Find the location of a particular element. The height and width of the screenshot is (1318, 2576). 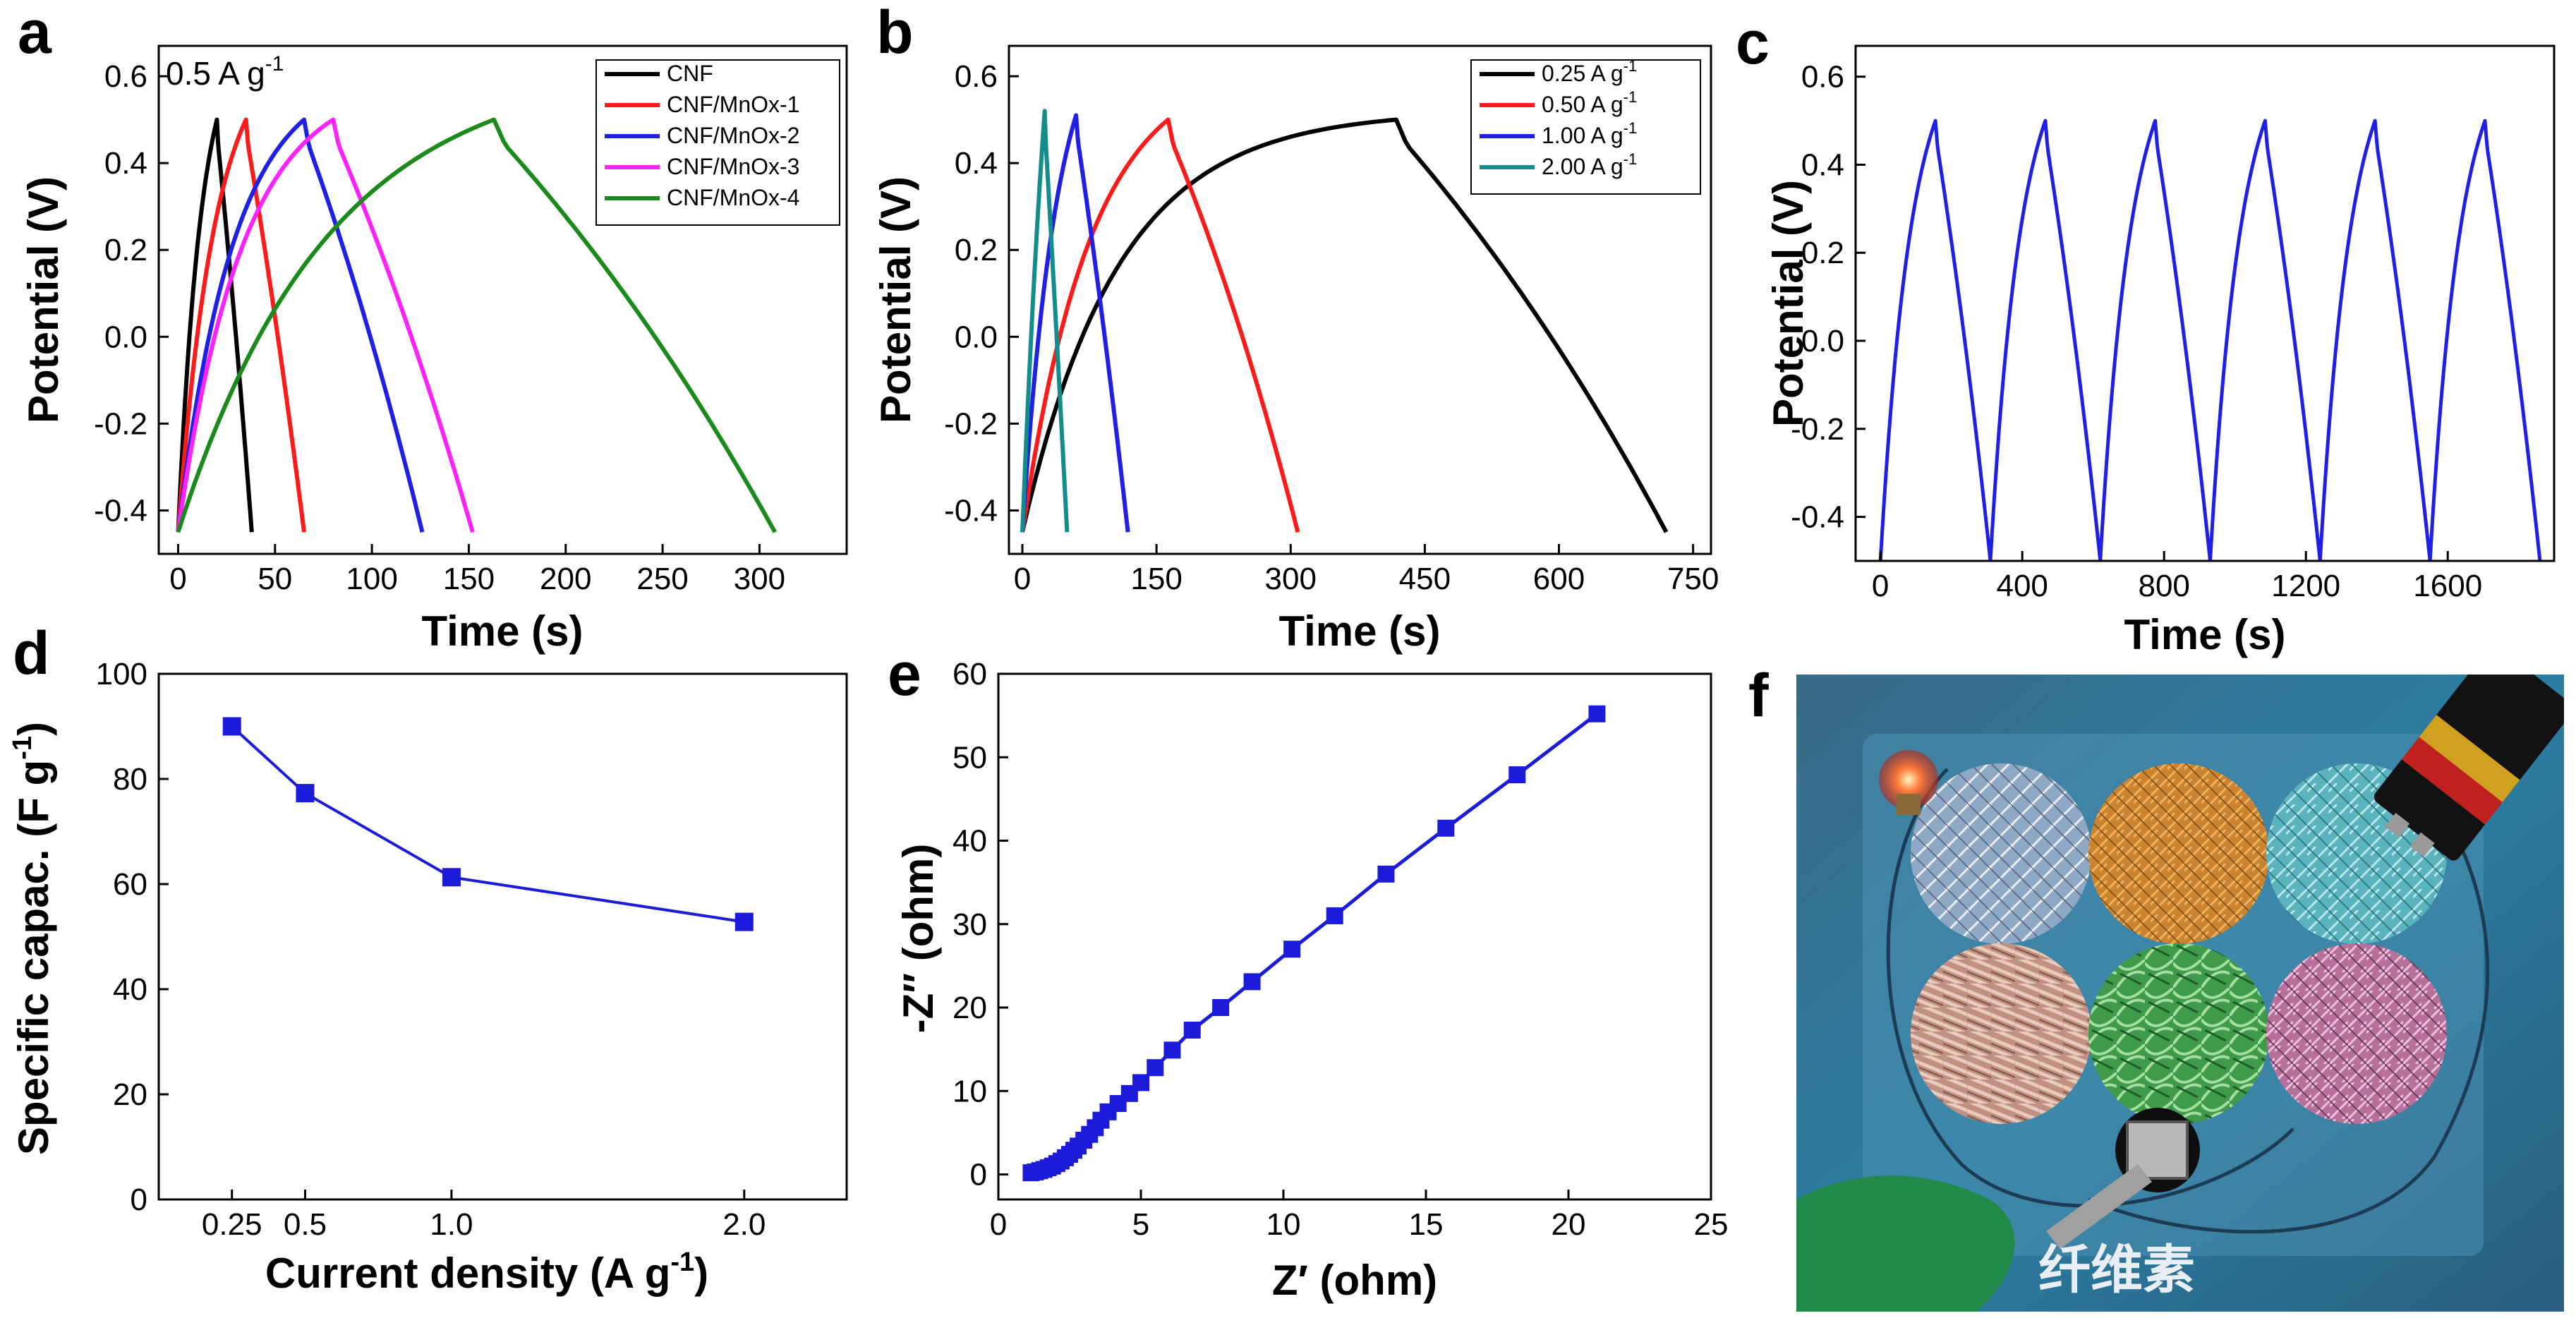

panel-b-letter: b is located at coordinates (895, 33).